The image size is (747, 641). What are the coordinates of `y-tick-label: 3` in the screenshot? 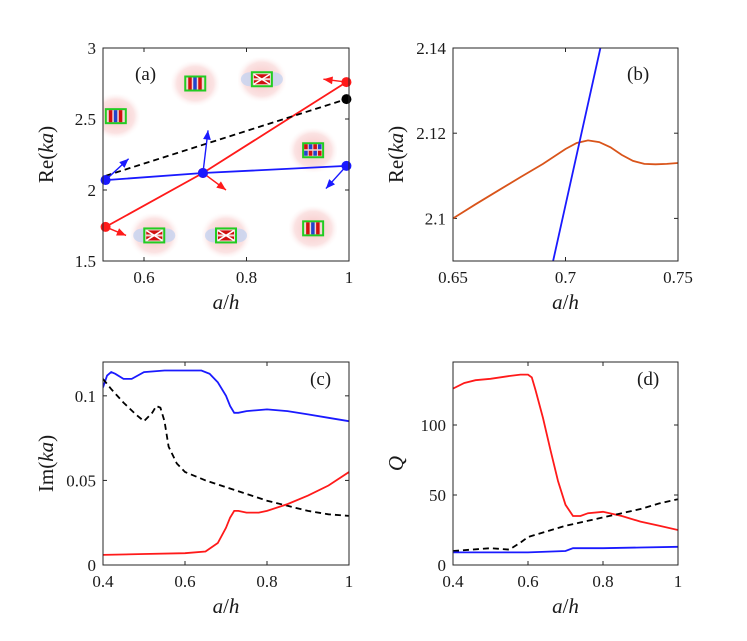 It's located at (92, 48).